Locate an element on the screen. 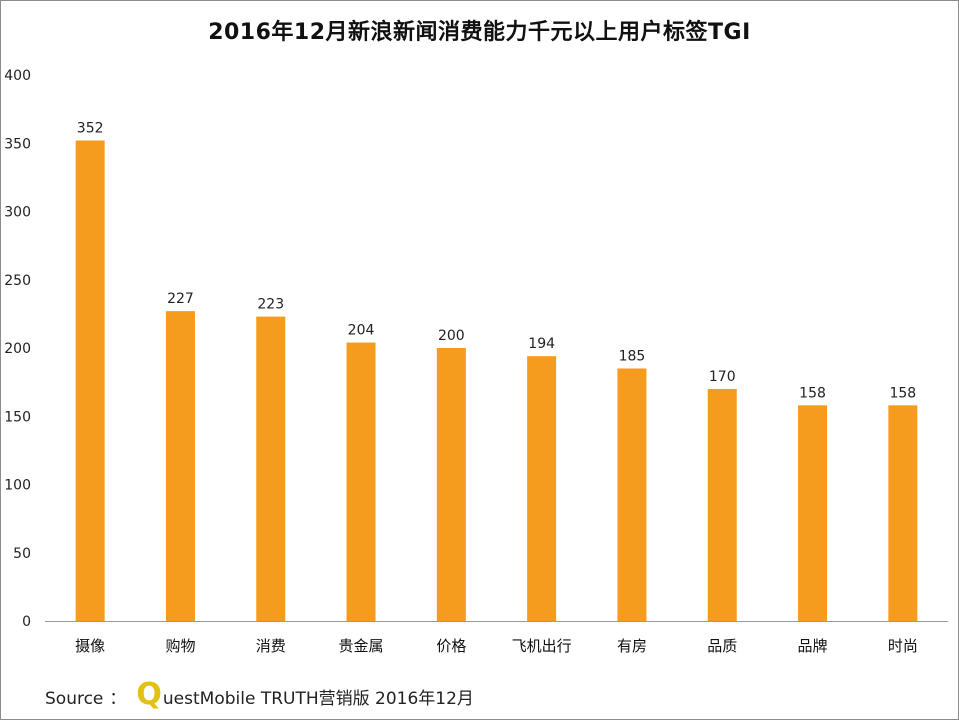 This screenshot has width=959, height=720. data-label-7: 170 is located at coordinates (722, 377).